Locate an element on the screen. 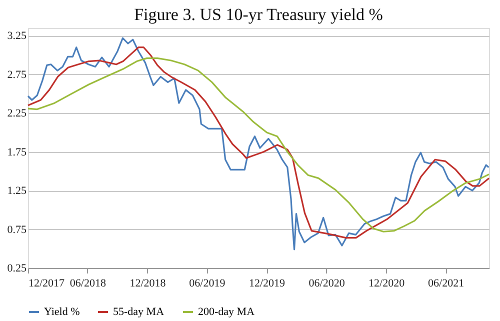 This screenshot has width=500, height=321. y-tick-label: 0.25 is located at coordinates (17, 268).